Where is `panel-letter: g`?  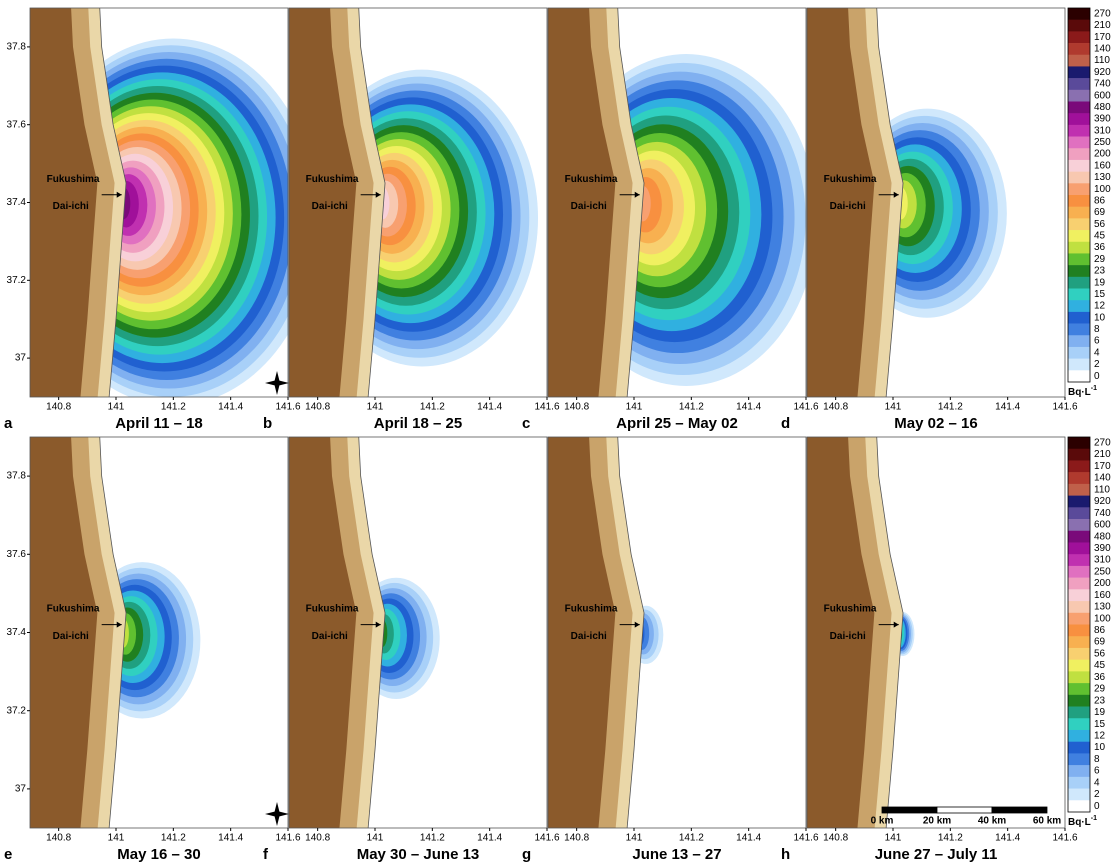 panel-letter: g is located at coordinates (526, 854).